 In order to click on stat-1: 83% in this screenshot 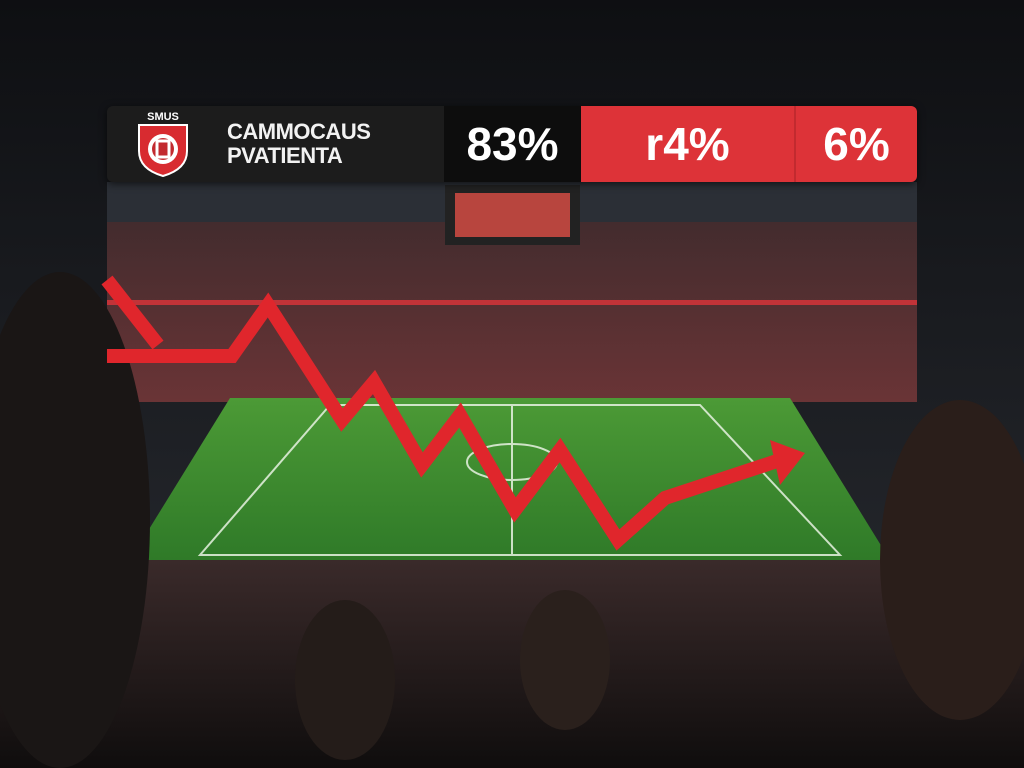, I will do `click(512, 144)`.